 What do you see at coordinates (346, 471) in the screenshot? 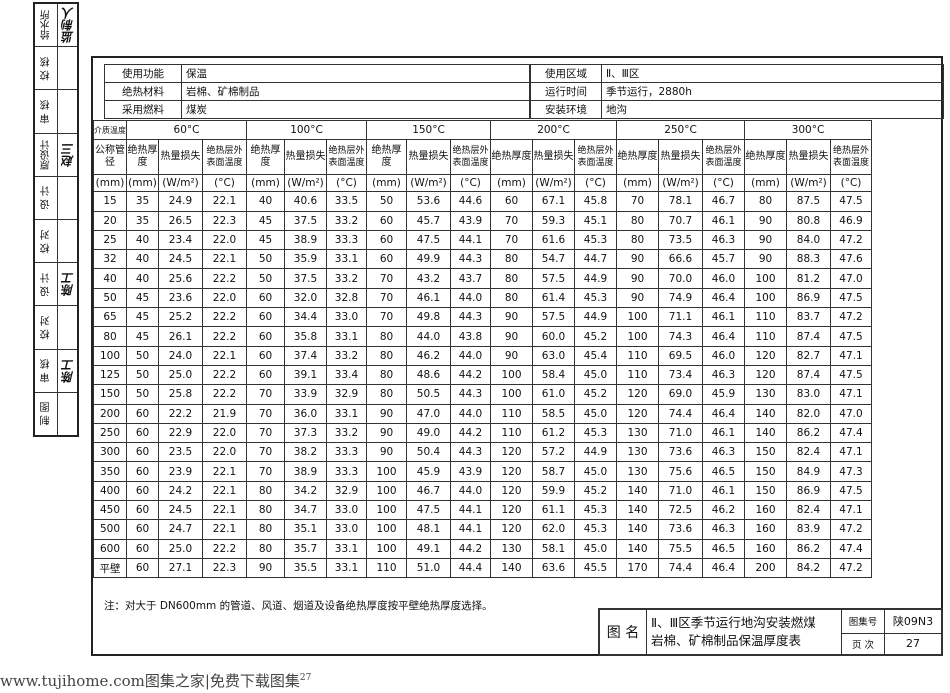
I see `value-cell: 33.3` at bounding box center [346, 471].